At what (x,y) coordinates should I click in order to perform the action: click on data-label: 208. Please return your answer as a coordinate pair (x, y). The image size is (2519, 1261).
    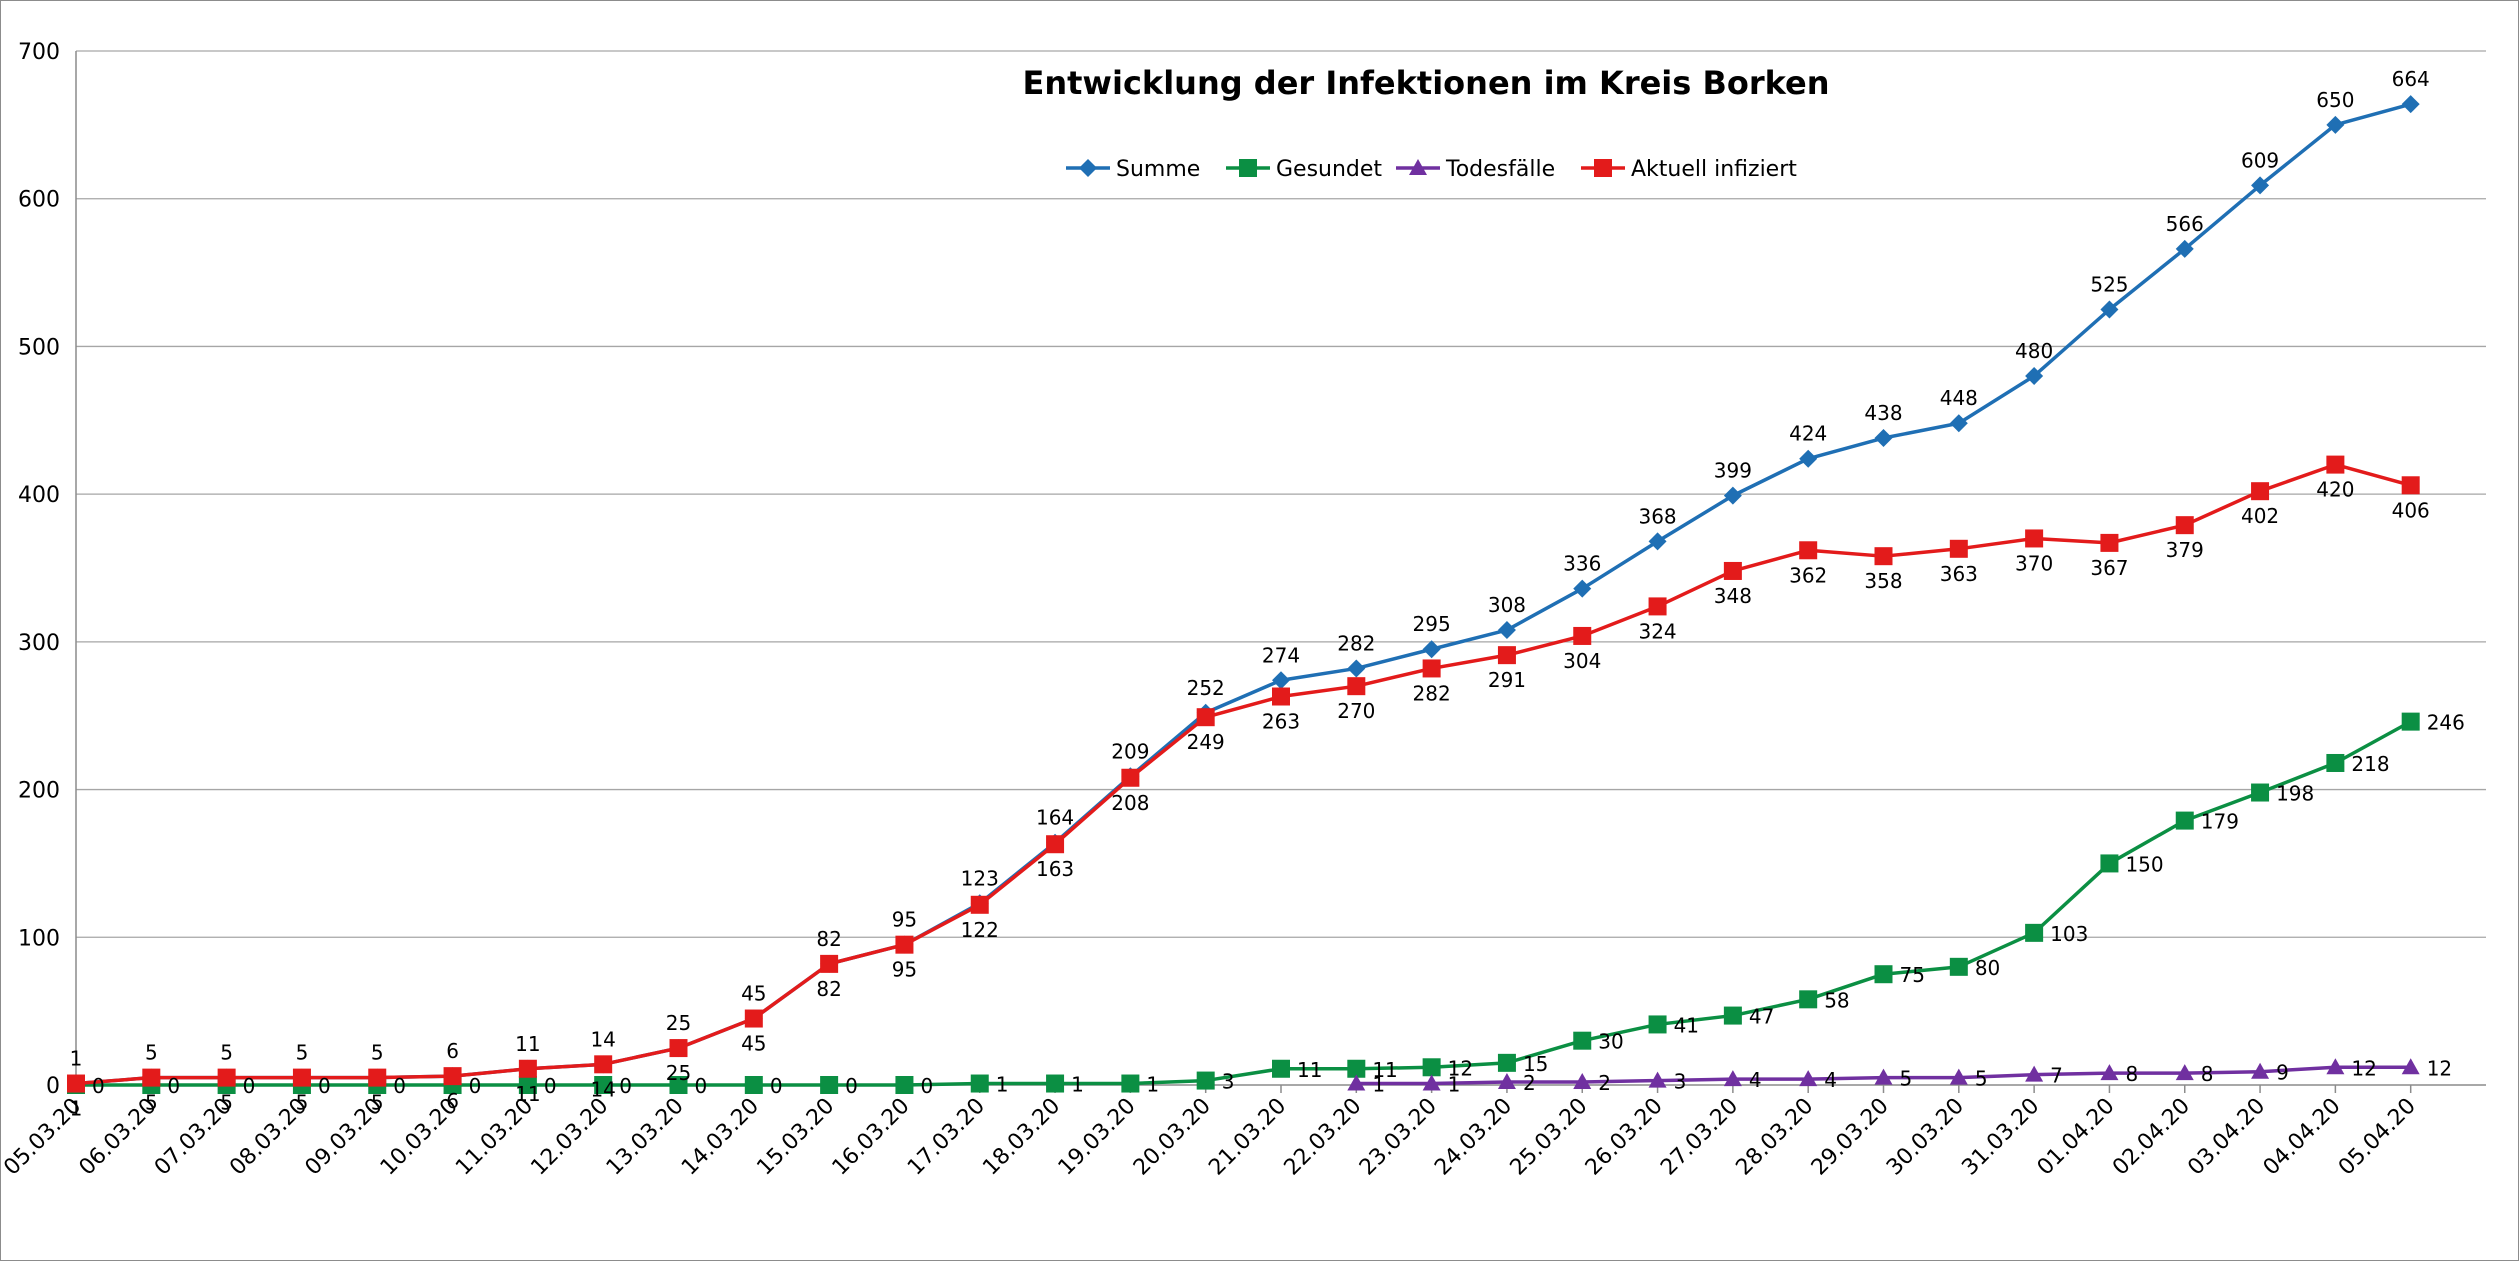
    Looking at the image, I should click on (1130, 803).